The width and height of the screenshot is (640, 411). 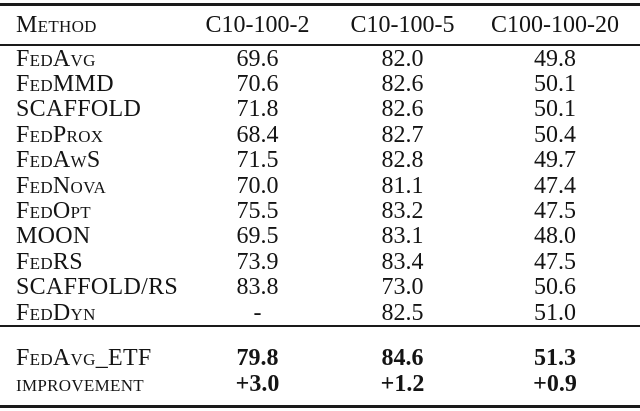 I want to click on table-row: FedAwS 71.5 82.8 49.7, so click(x=320, y=160).